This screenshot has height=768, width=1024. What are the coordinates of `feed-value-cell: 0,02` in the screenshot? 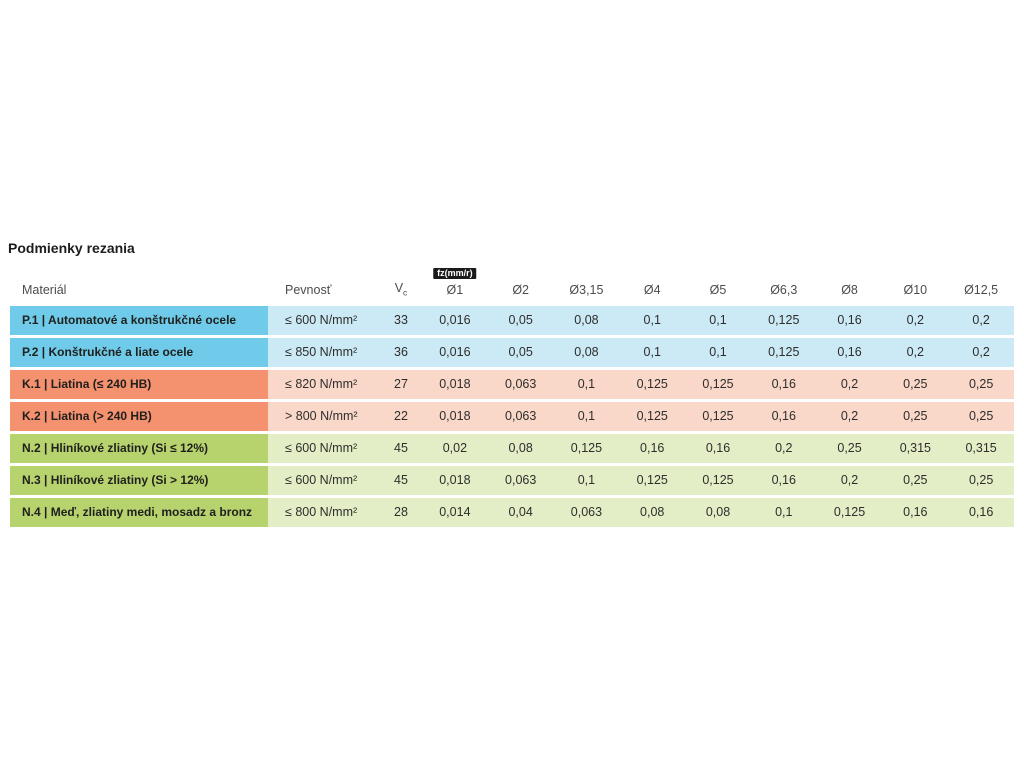 It's located at (455, 448).